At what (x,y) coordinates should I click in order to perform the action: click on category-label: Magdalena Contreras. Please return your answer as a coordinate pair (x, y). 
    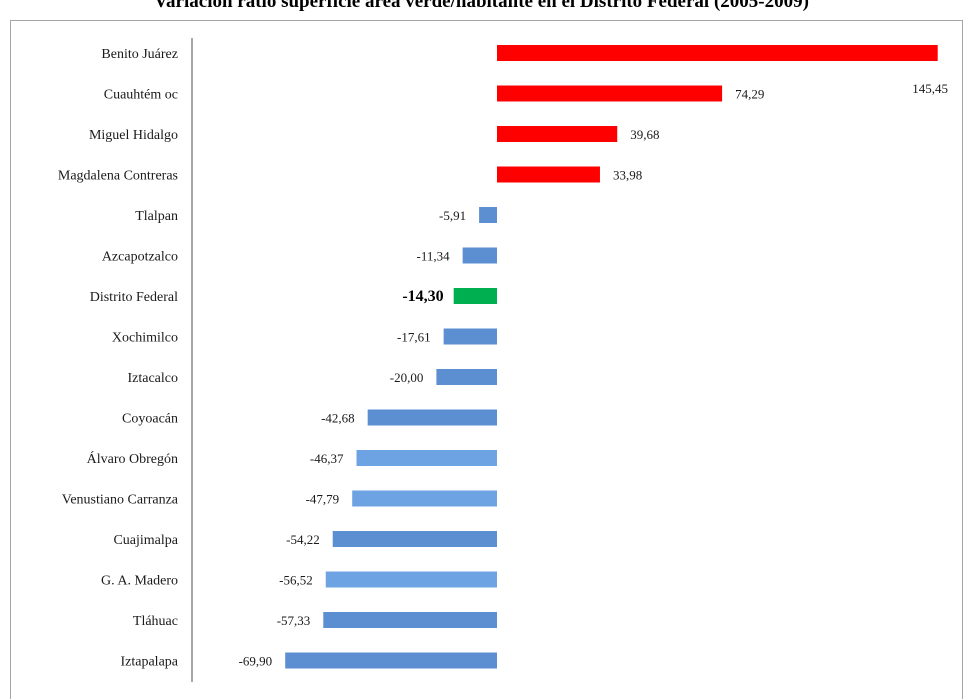
    Looking at the image, I should click on (118, 176).